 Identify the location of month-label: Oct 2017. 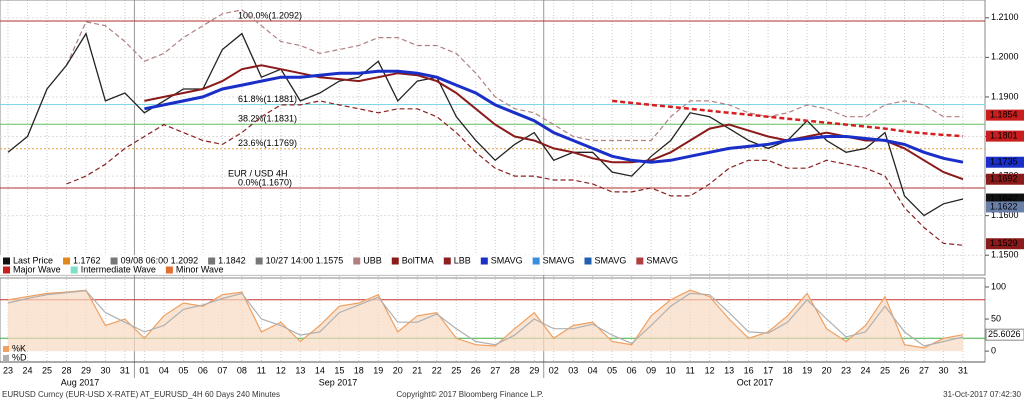
(755, 382).